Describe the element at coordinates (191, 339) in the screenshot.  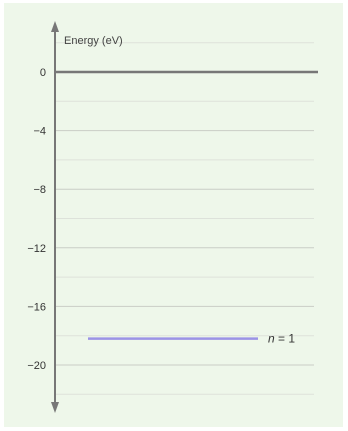
I see `energy-levels: n = 1` at that location.